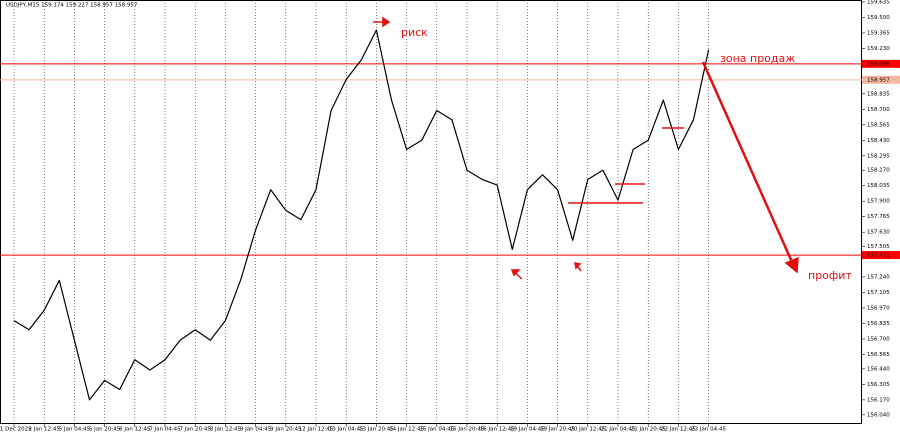  Describe the element at coordinates (878, 385) in the screenshot. I see `y-tick-label: 156.305` at that location.